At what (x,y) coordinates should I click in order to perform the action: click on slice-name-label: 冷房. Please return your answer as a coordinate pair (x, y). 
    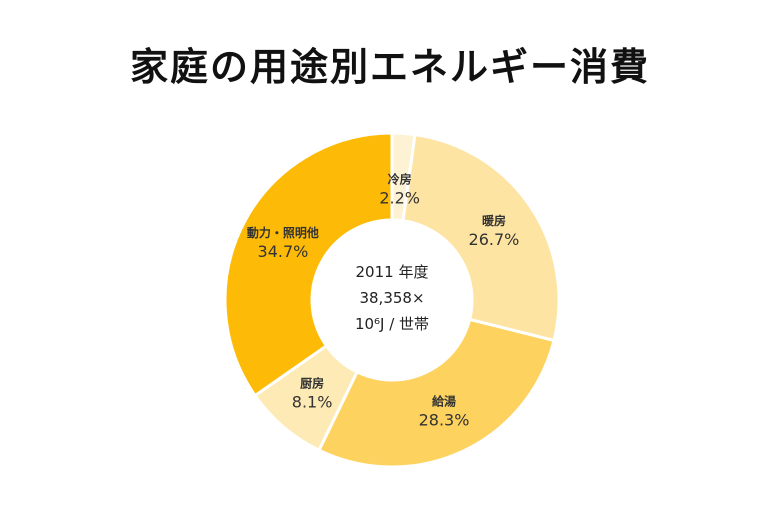
    Looking at the image, I should click on (400, 178).